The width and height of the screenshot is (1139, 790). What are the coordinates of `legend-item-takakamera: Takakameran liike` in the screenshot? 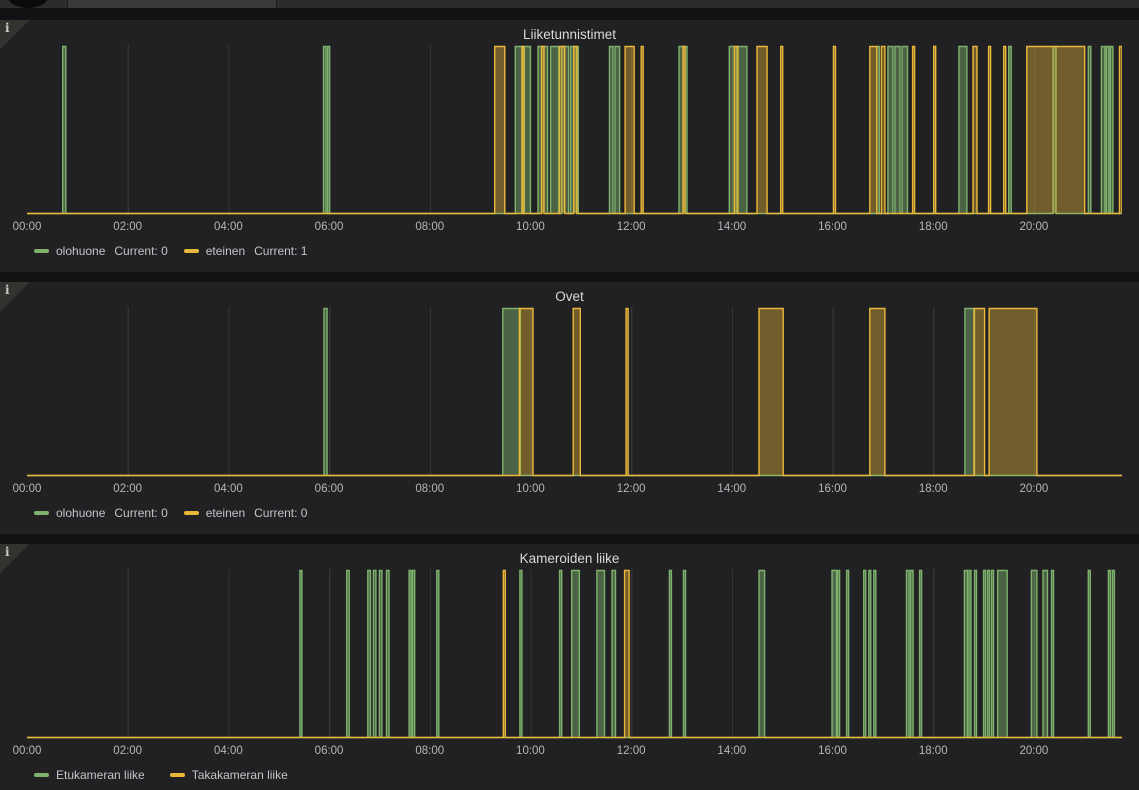 It's located at (233, 775).